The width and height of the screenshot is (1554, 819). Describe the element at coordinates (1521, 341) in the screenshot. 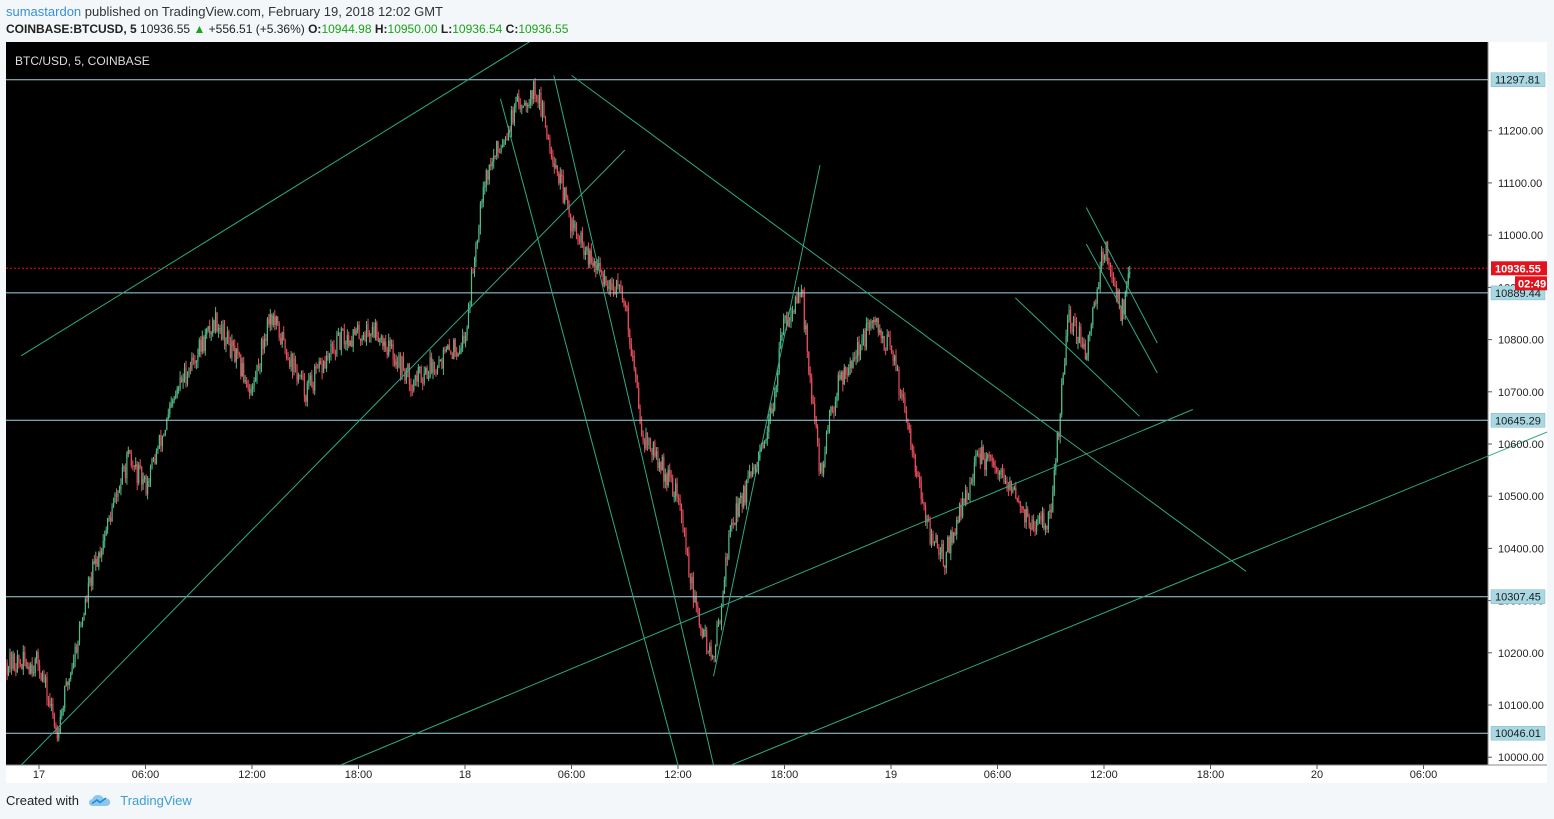

I see `y-tick-label: 10800.00` at that location.